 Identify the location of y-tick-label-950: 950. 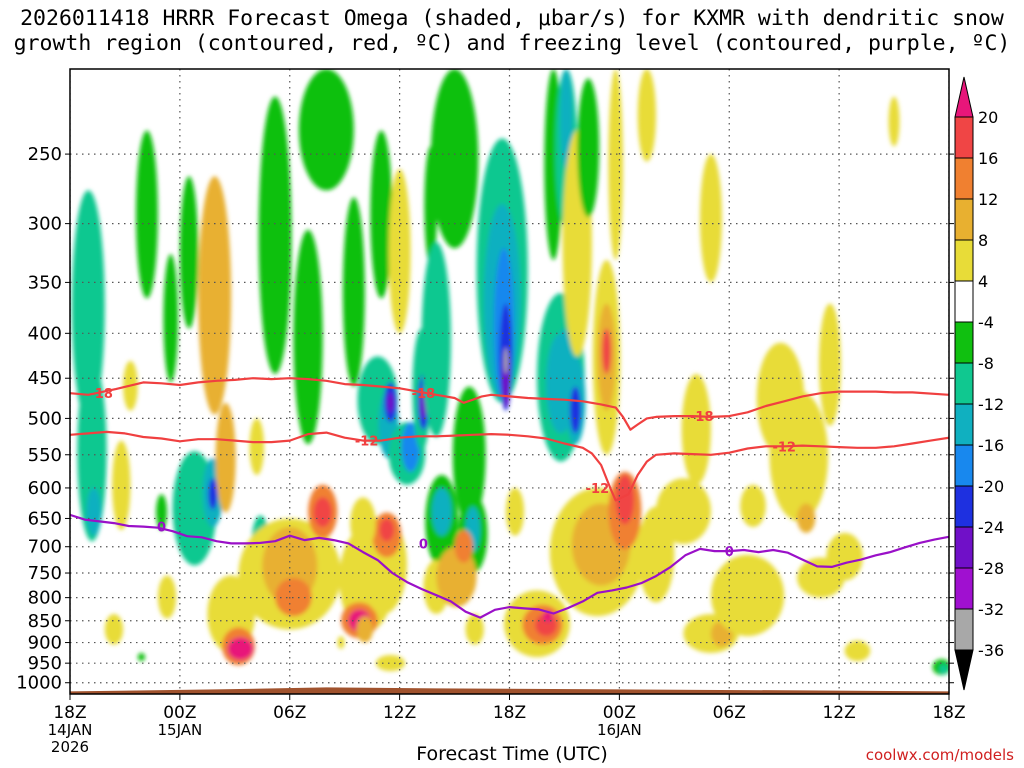
(45, 663).